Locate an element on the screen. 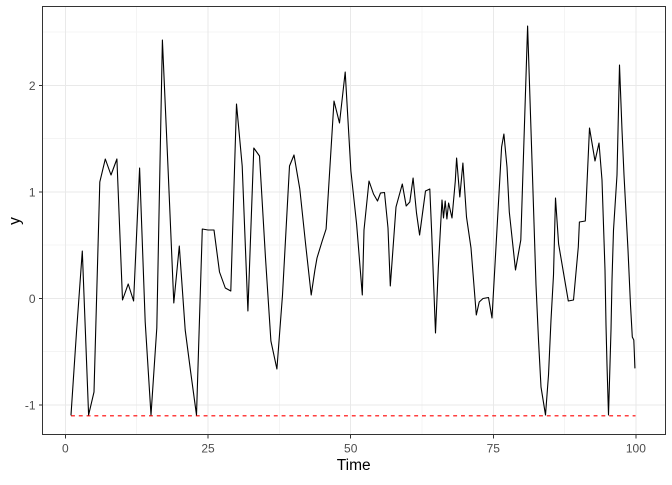  svg-text: y is located at coordinates (15, 221).